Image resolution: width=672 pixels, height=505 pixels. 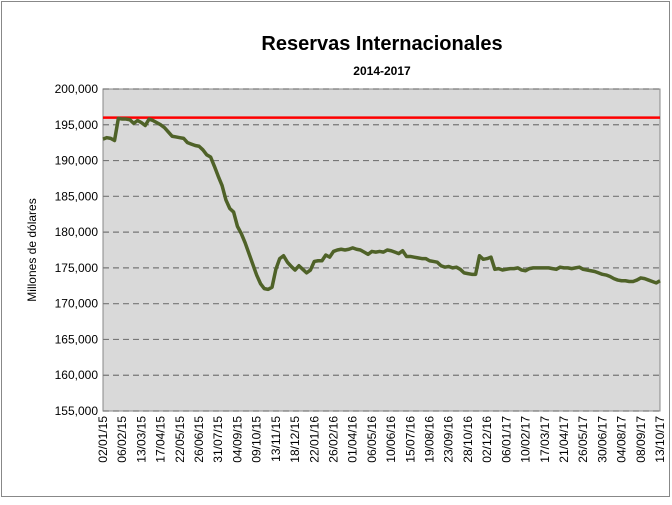 What do you see at coordinates (602, 439) in the screenshot?
I see `x-tick-label: 30/06/17` at bounding box center [602, 439].